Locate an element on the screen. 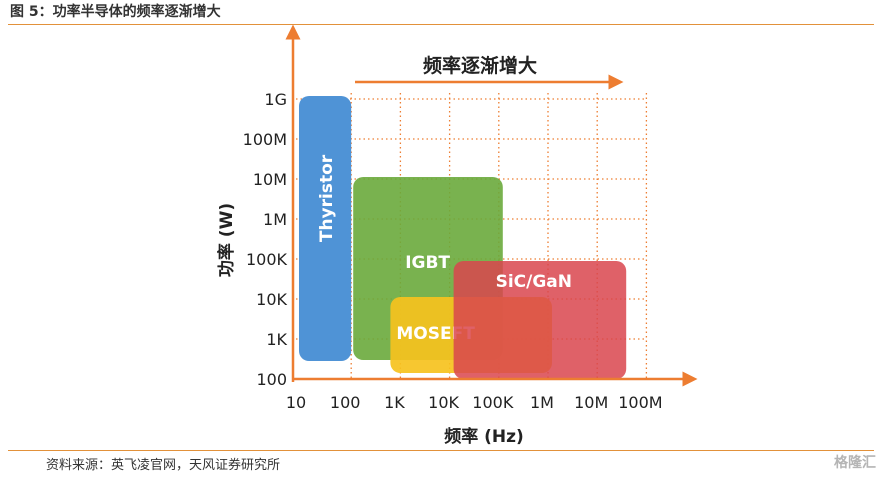 This screenshot has width=886, height=477. header-rule is located at coordinates (441, 24).